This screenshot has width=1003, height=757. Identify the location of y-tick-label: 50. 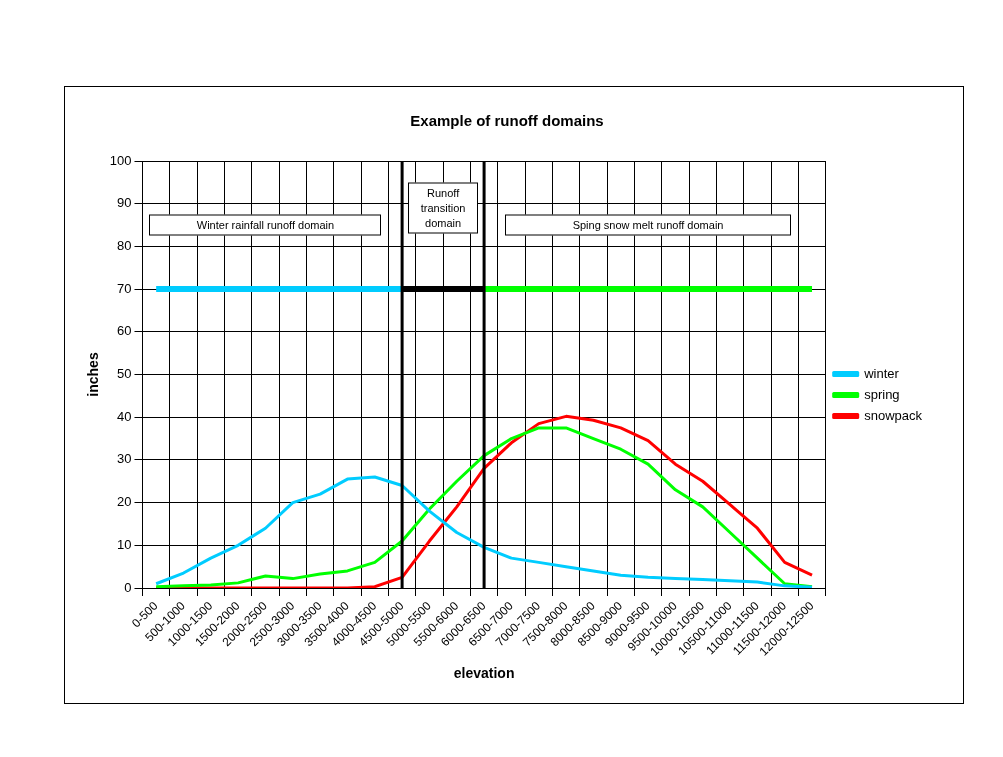
(124, 374).